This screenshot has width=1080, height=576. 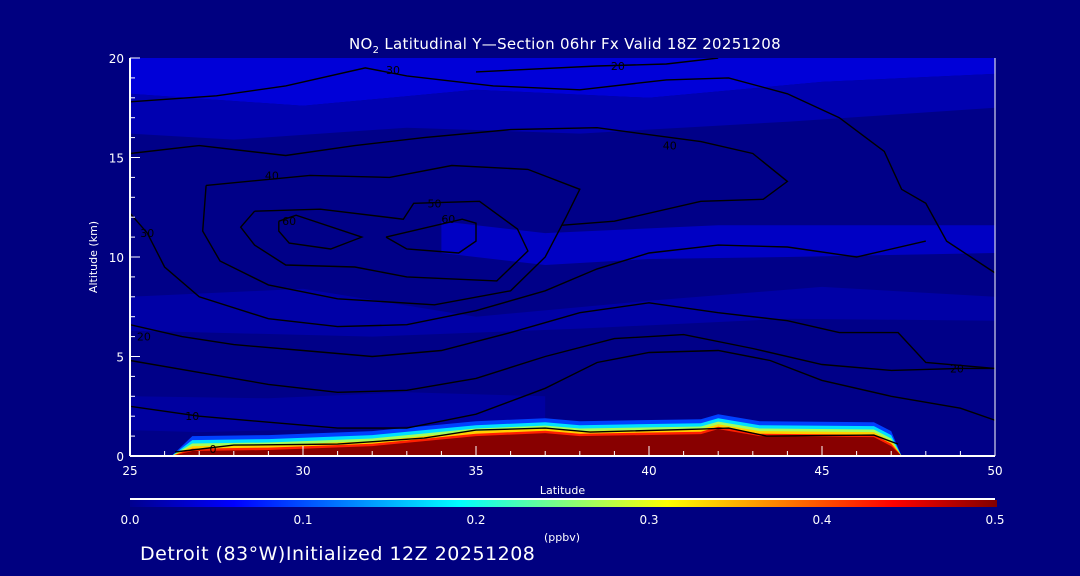 What do you see at coordinates (116, 258) in the screenshot?
I see `y-tick-label: 10` at bounding box center [116, 258].